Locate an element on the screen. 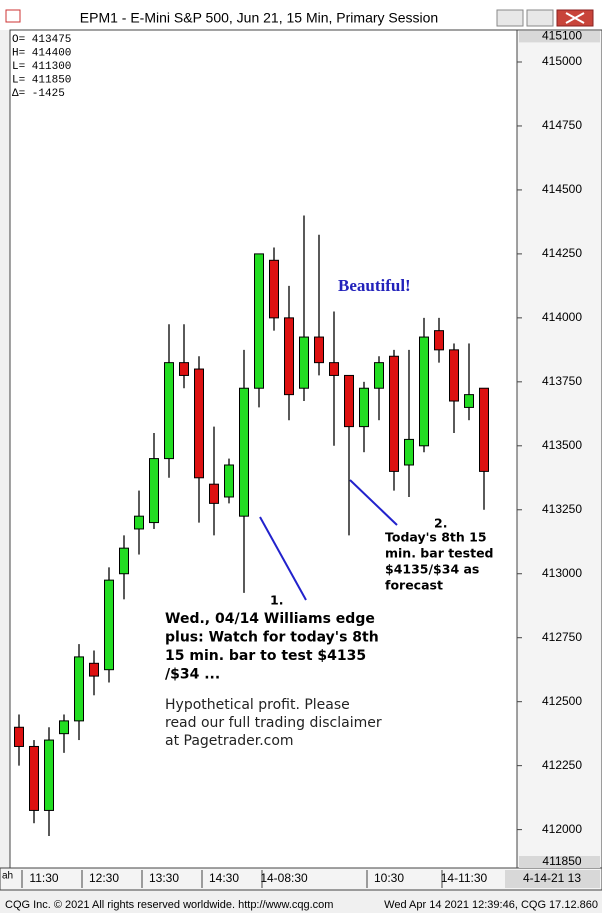  annotation-number: 2. is located at coordinates (440, 523).